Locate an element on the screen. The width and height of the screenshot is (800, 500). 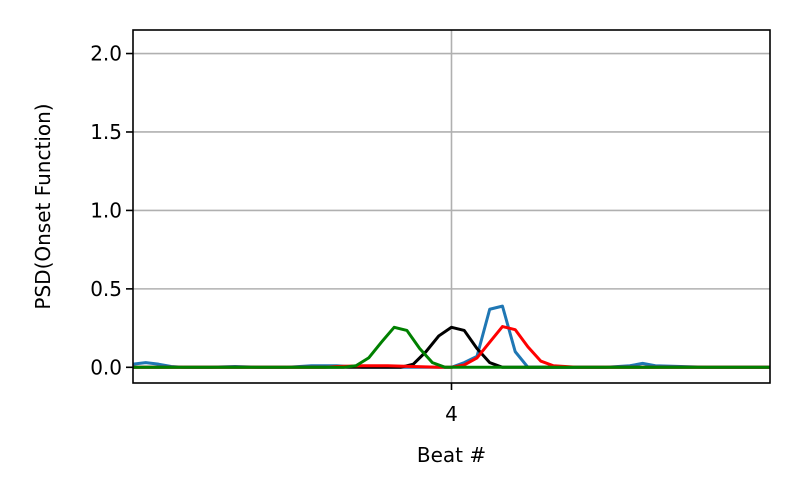
x-axis-label: Beat # is located at coordinates (451, 455).